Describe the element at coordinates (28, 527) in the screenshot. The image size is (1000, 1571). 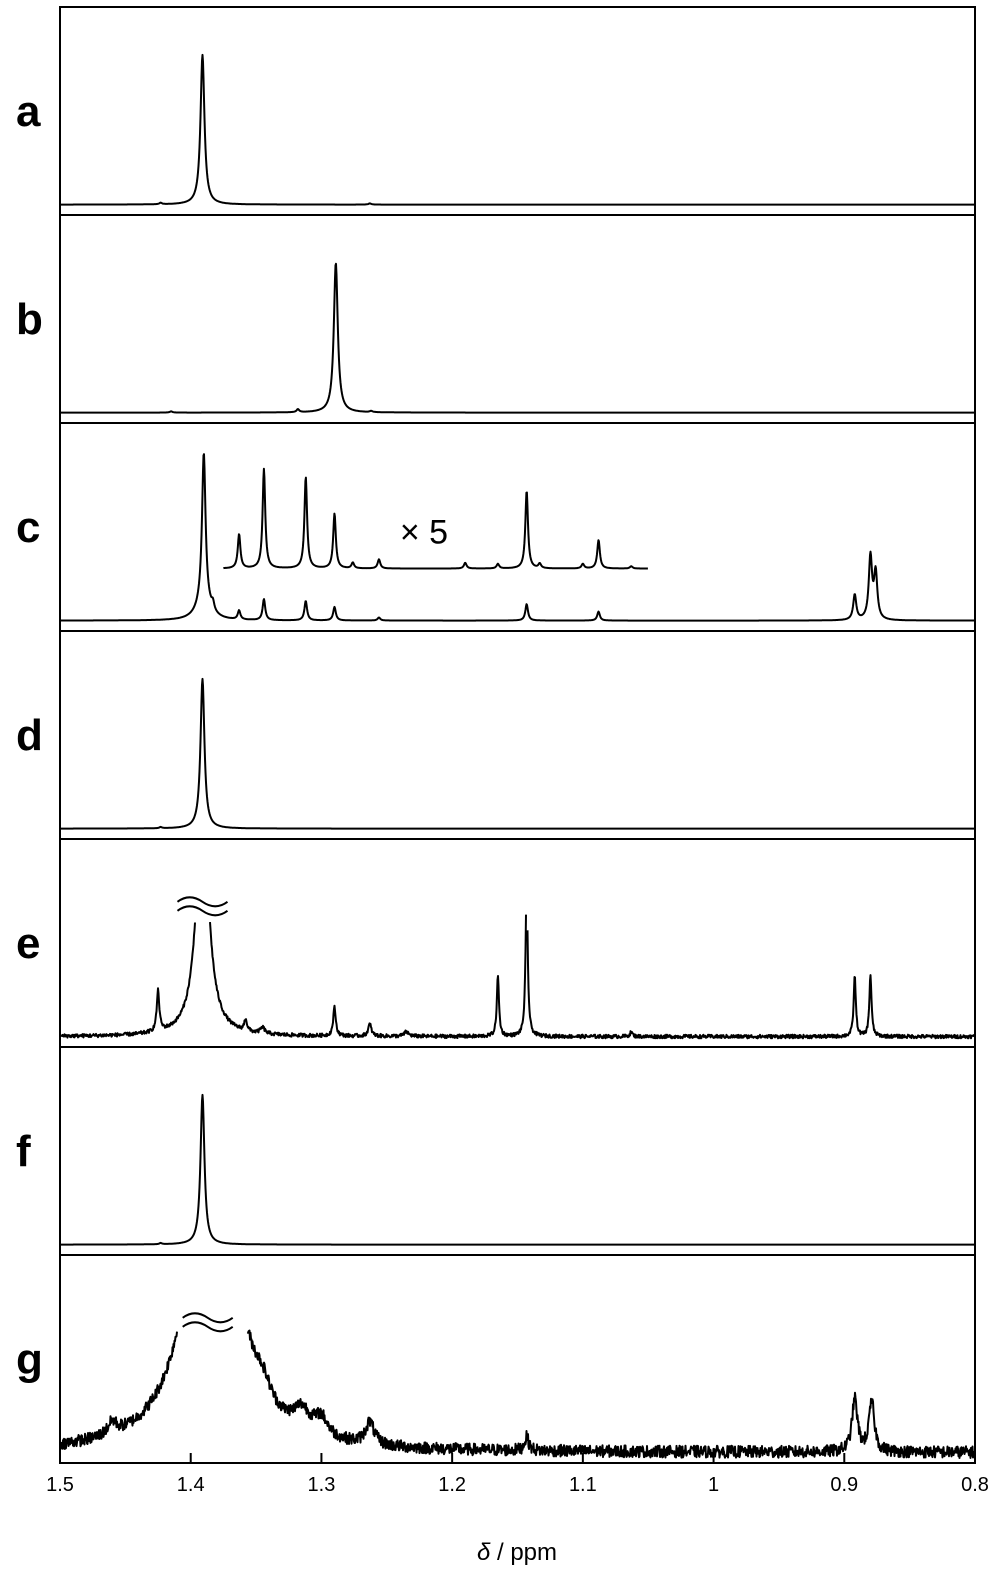
I see `panel-label-c: c` at that location.